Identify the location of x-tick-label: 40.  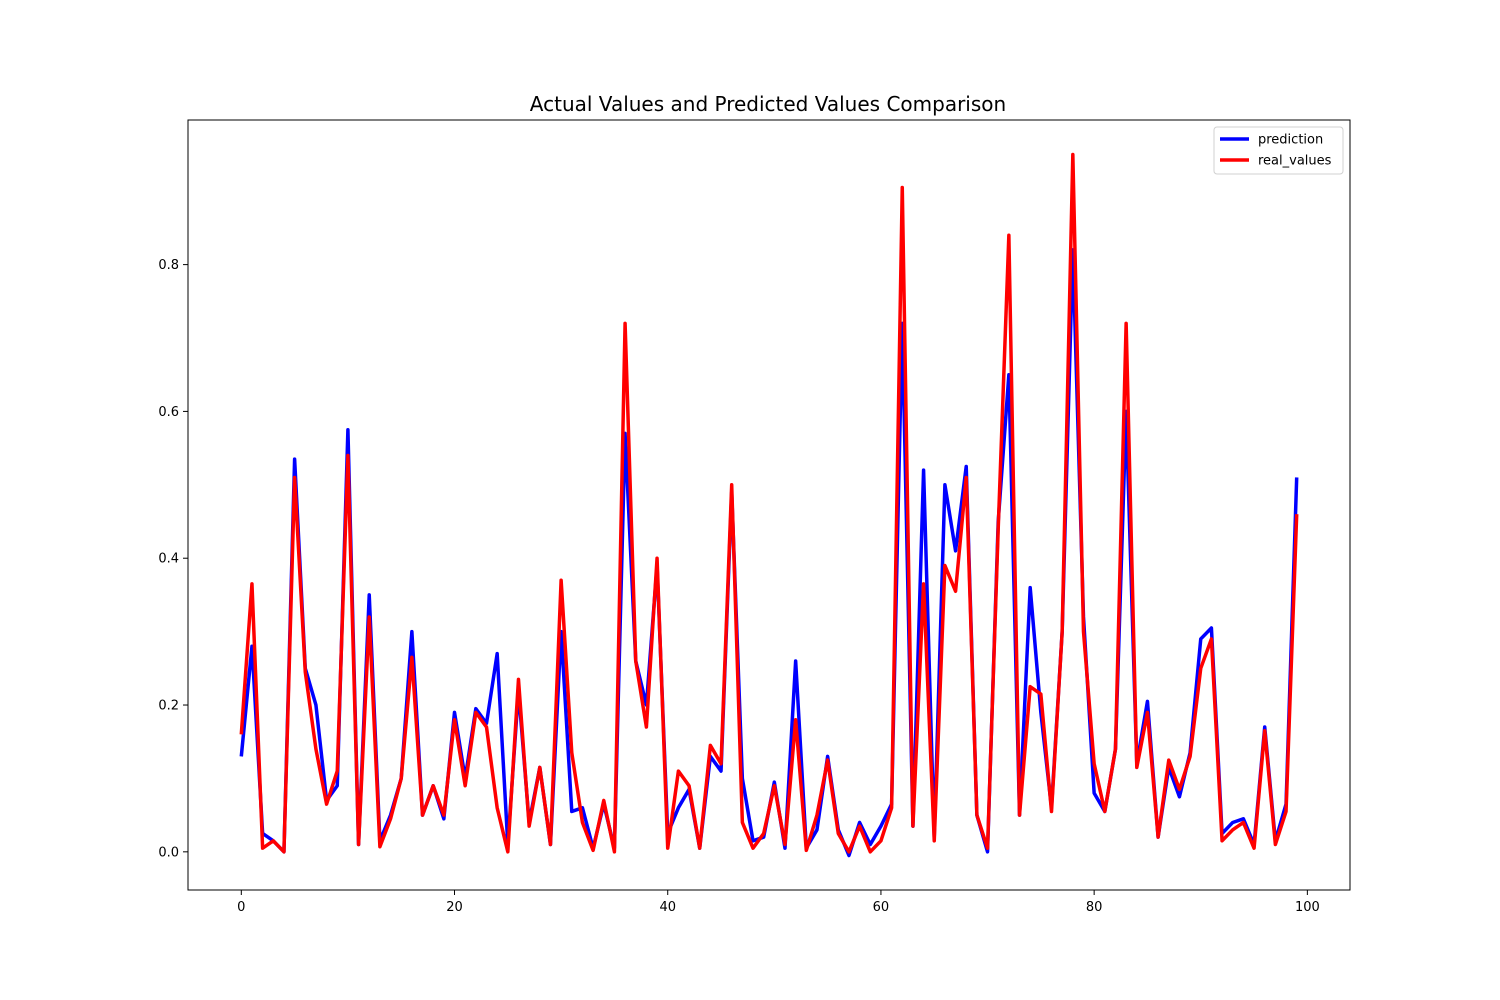
(667, 907).